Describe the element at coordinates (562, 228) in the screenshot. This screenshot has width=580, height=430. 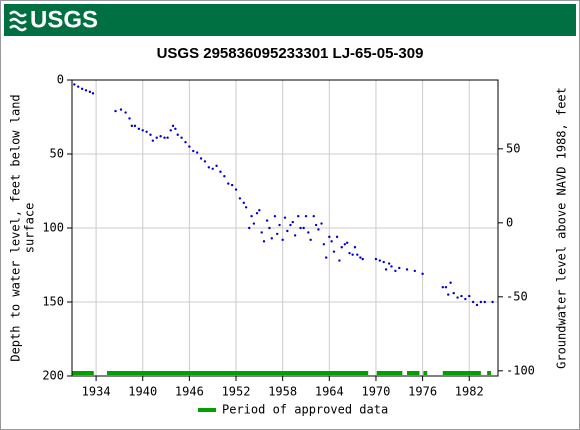
I see `y2-axis-label: Groundwater level above NAVD 1988, feet` at that location.